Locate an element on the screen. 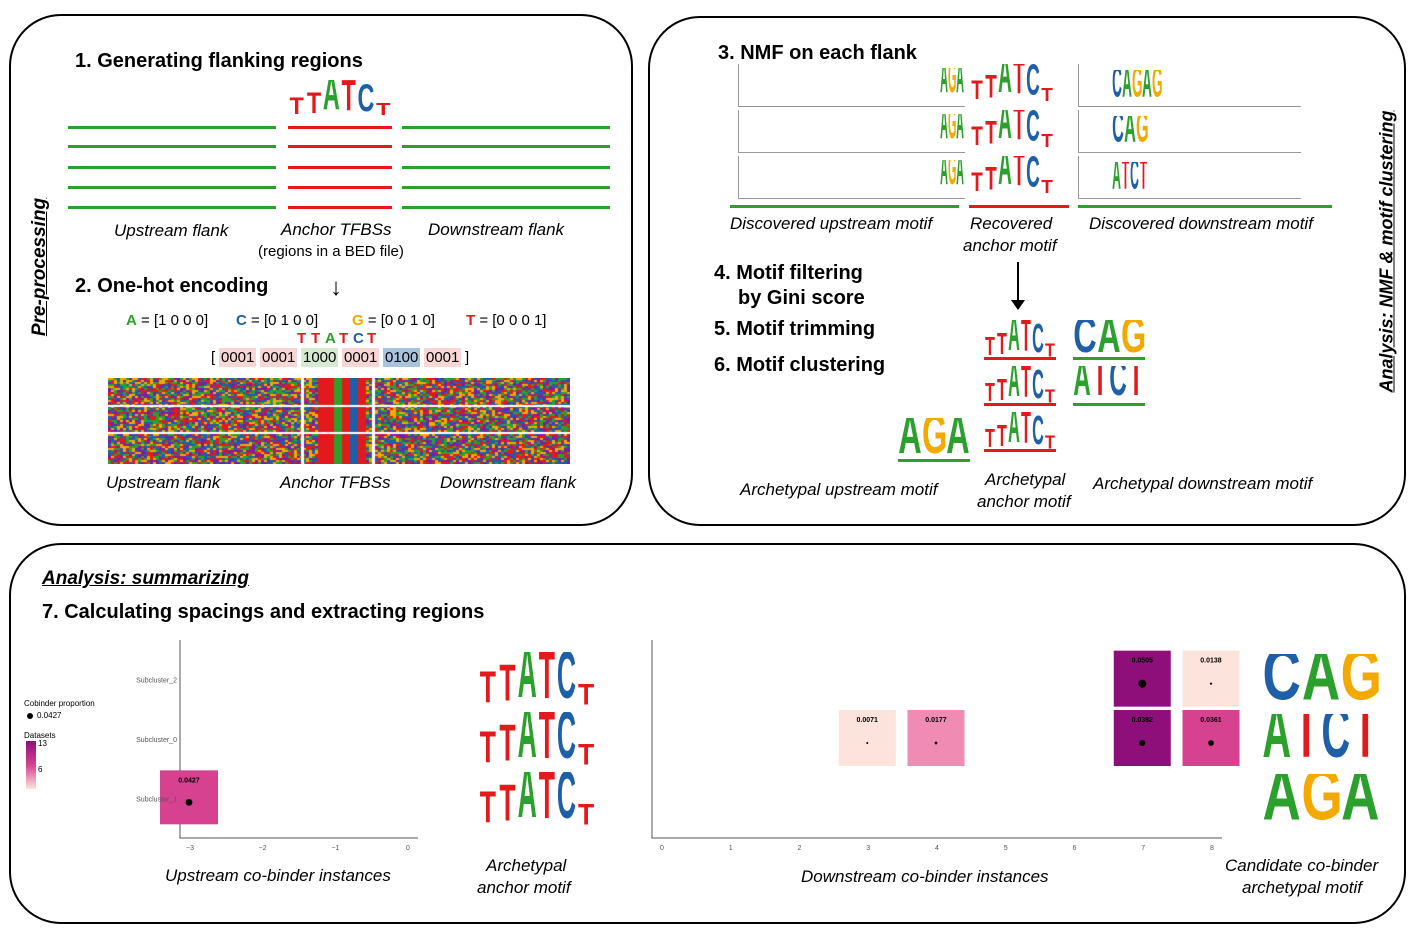  legend-max: 13 is located at coordinates (42, 743).